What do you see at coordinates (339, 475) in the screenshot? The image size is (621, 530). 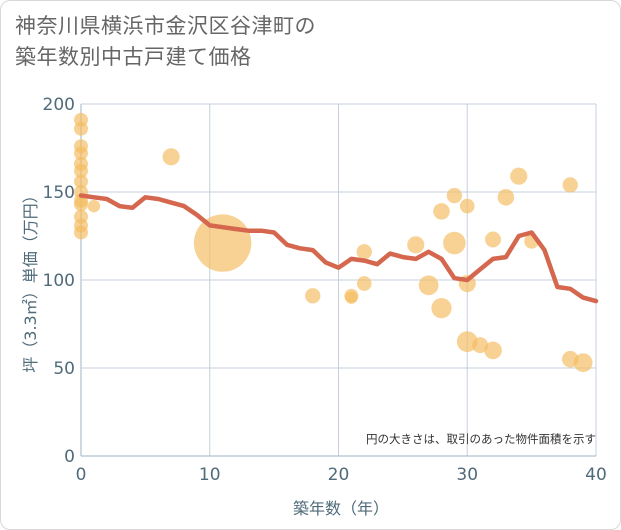 I see `x-tick-label-2: 20` at bounding box center [339, 475].